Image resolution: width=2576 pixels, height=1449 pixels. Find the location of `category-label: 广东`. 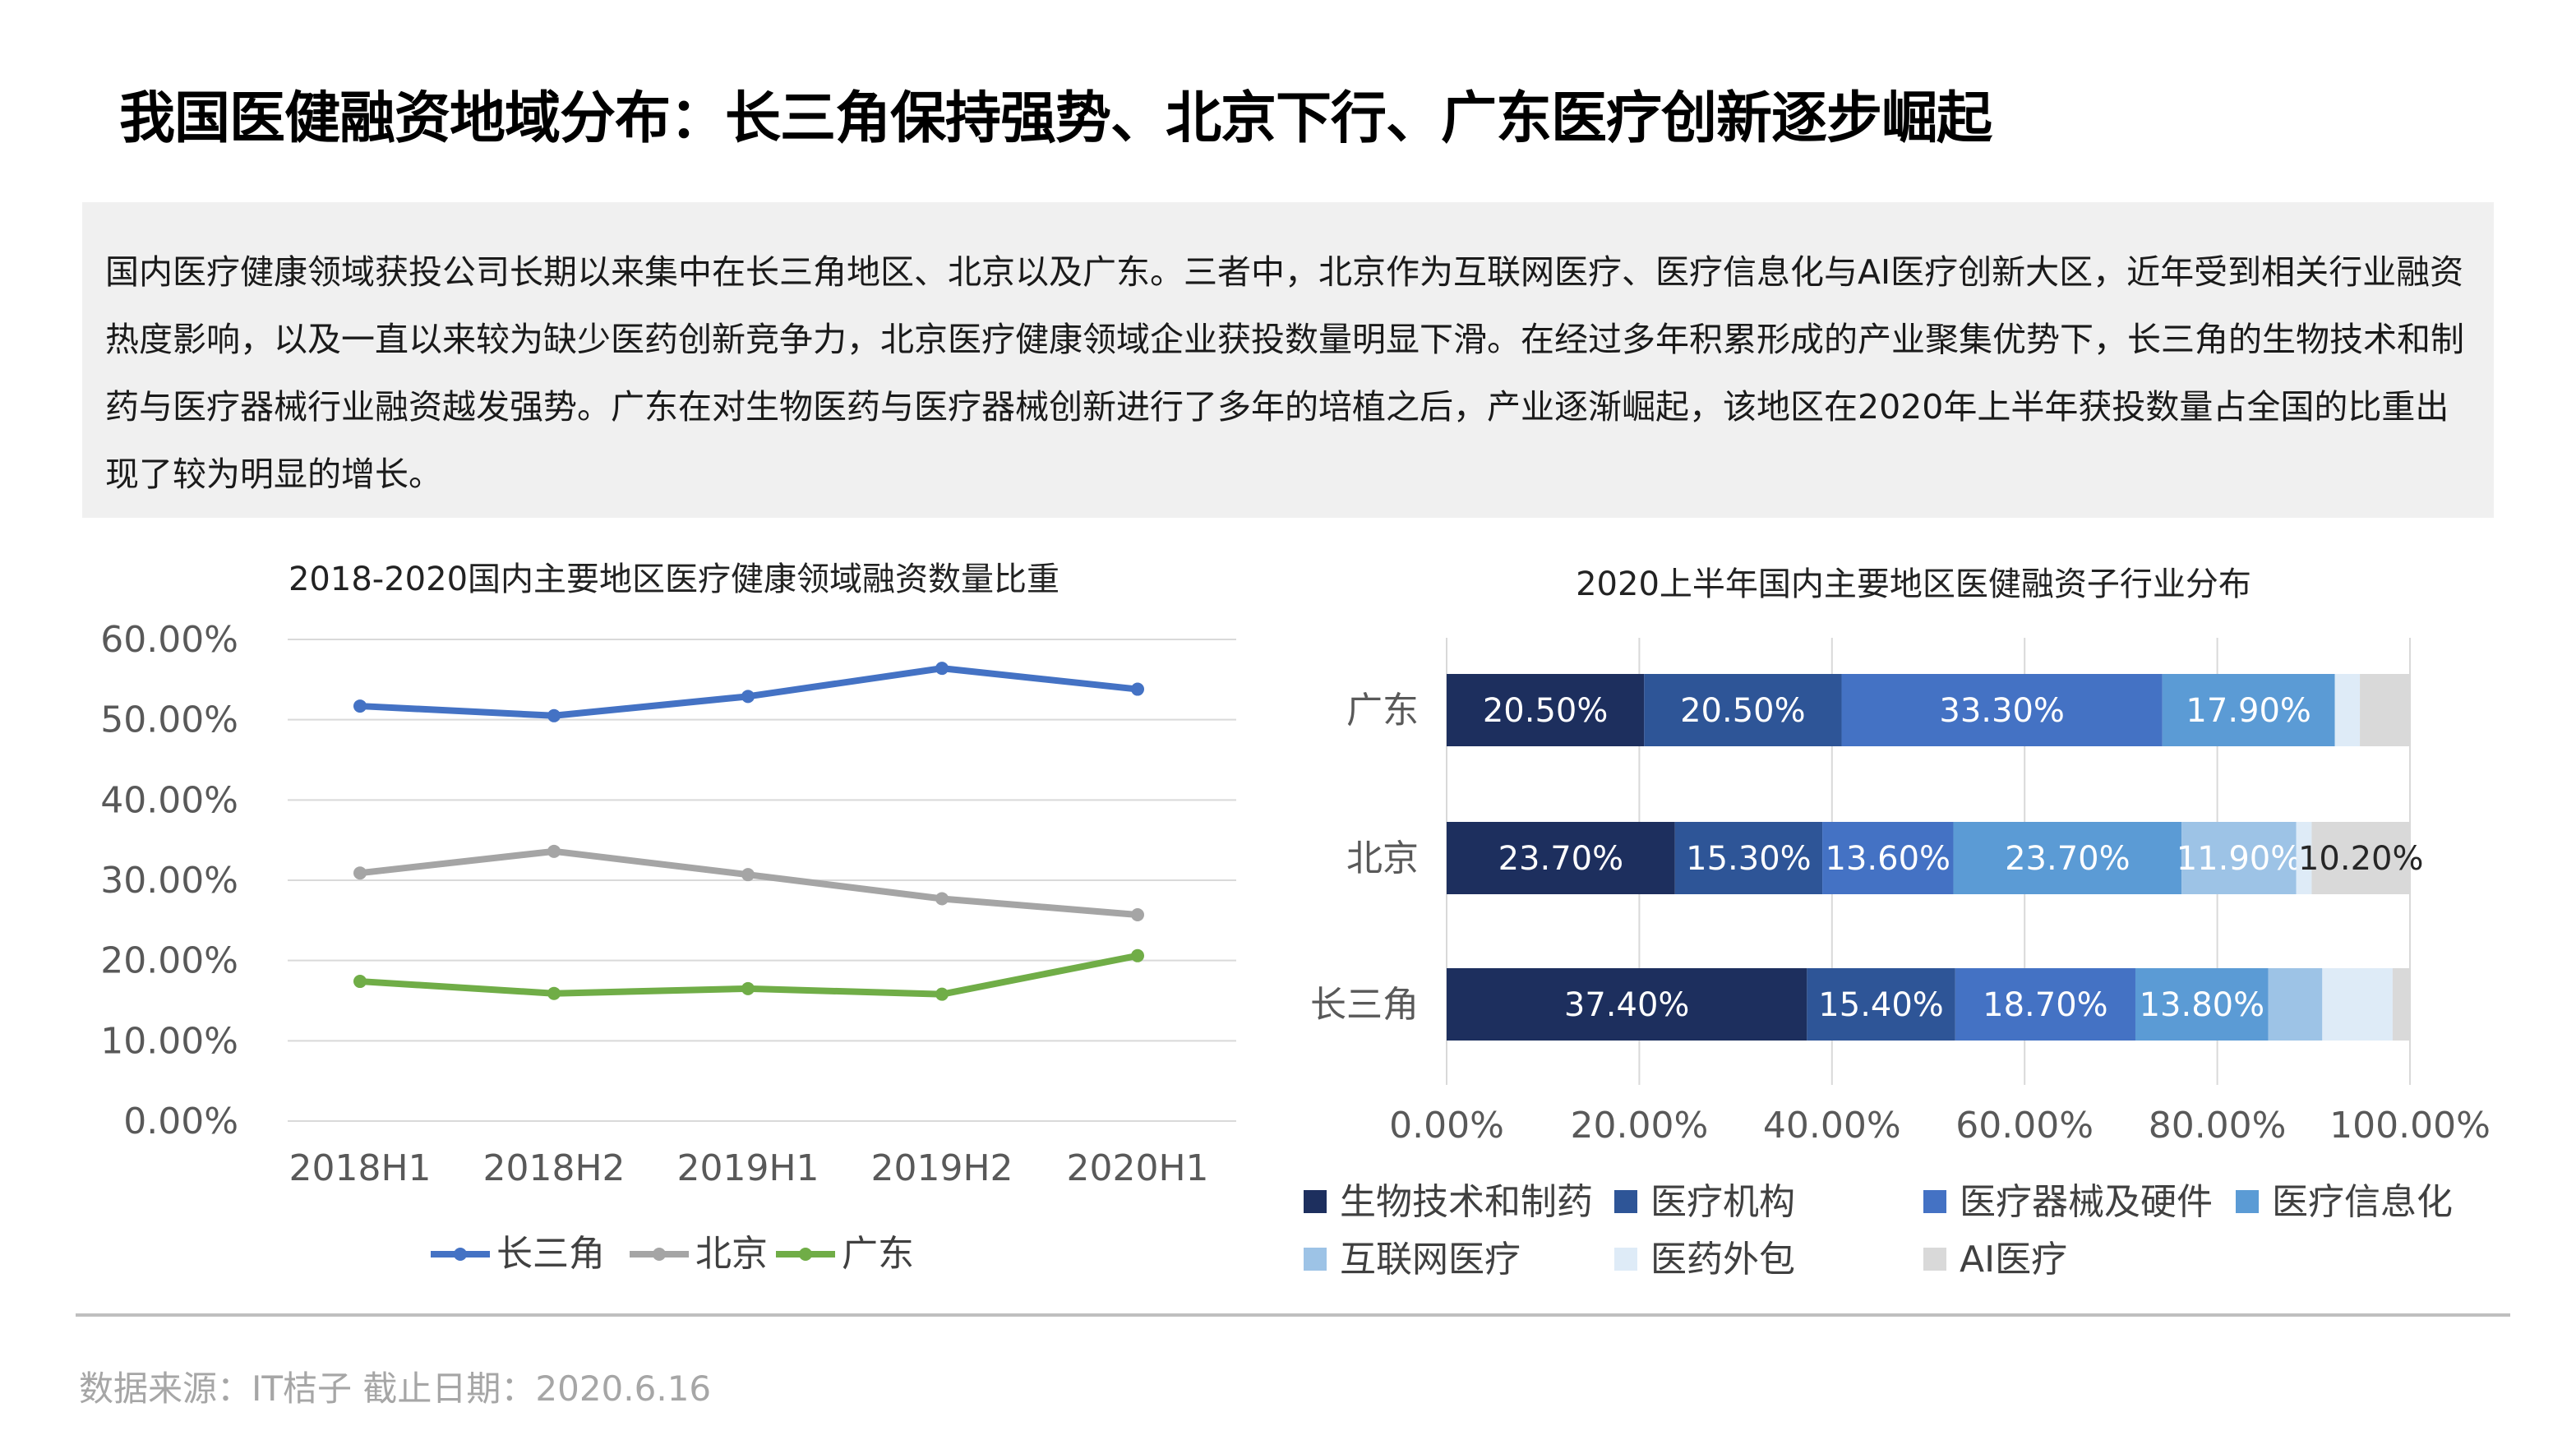

category-label: 广东 is located at coordinates (1382, 710).